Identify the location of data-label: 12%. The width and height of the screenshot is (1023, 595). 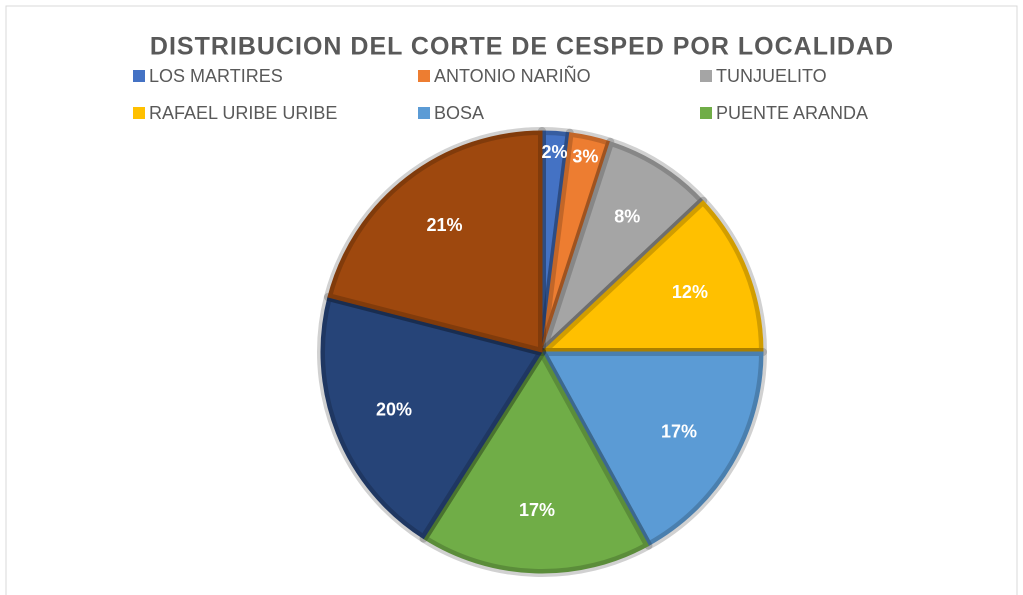
(690, 292).